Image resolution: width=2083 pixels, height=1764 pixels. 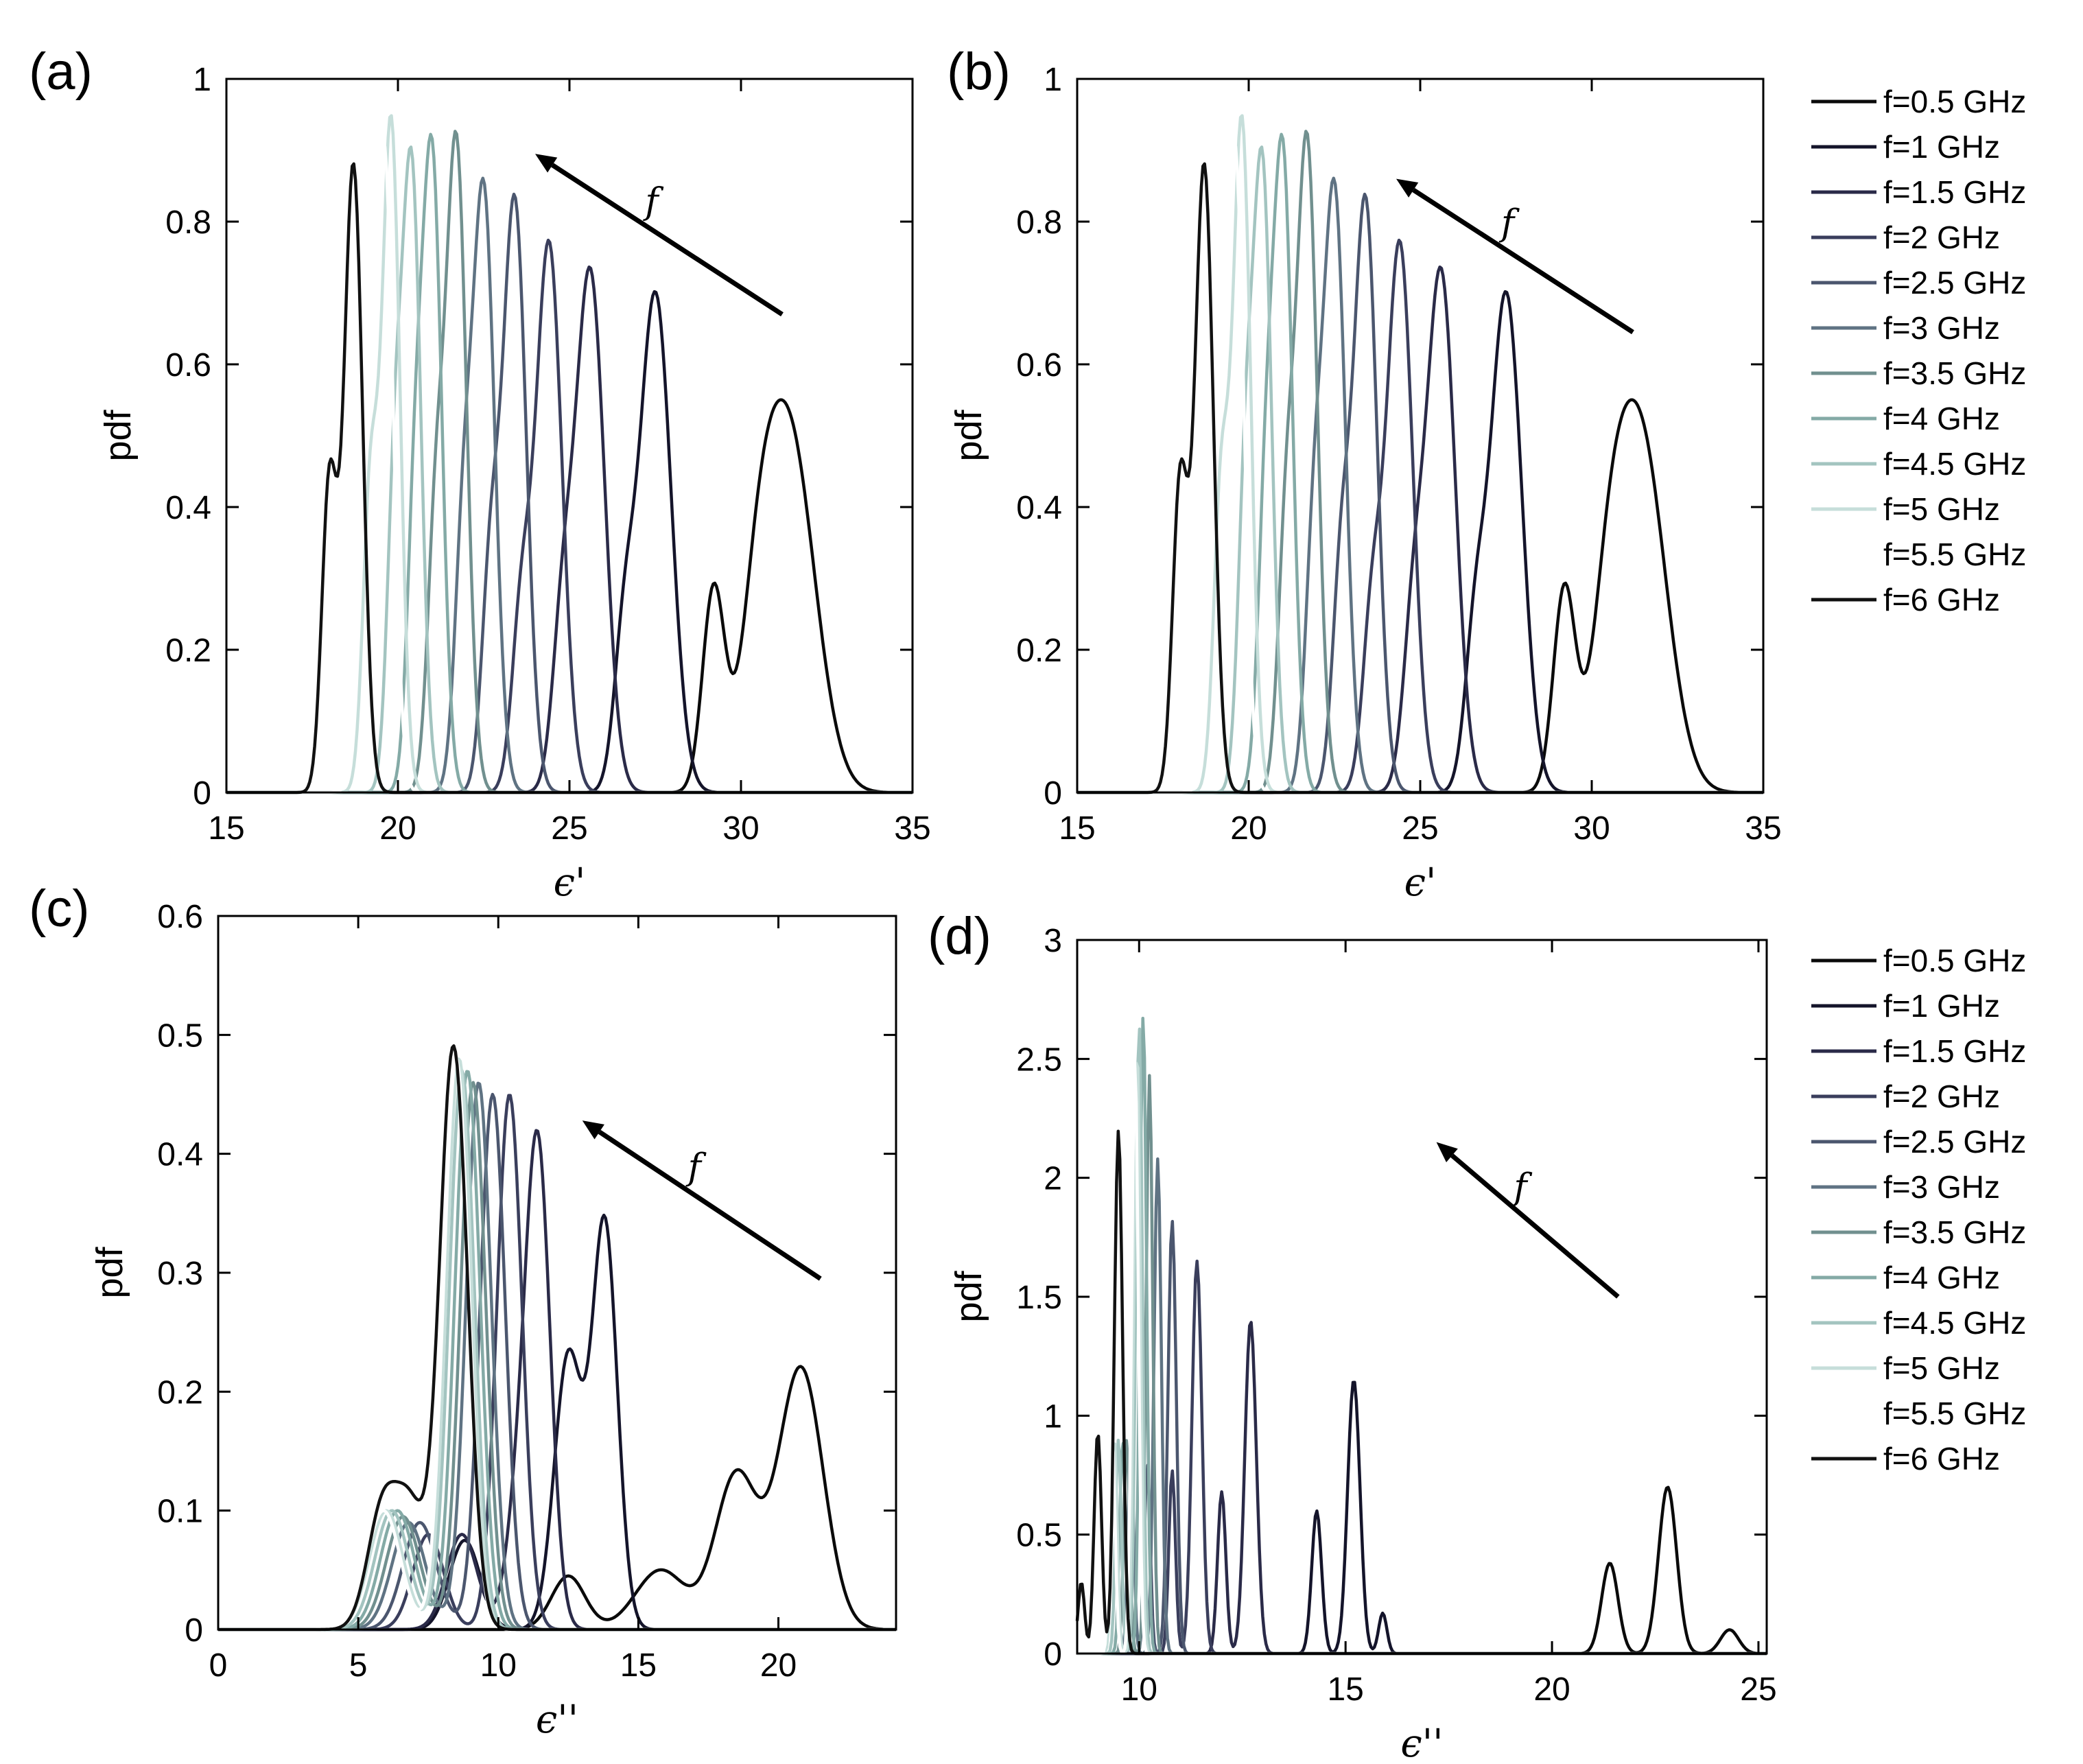 What do you see at coordinates (570, 596) in the screenshot?
I see `series-line-f-0-5-ghz` at bounding box center [570, 596].